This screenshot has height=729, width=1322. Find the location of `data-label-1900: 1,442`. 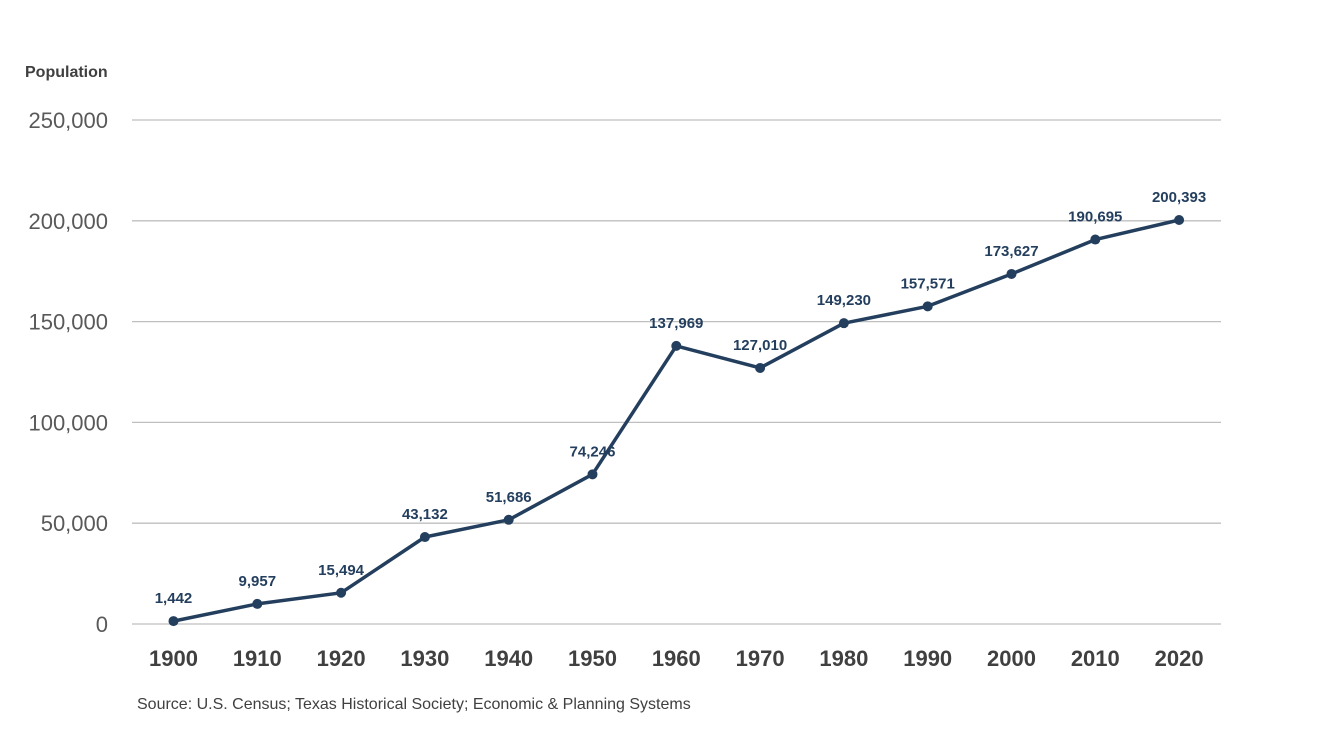

data-label-1900: 1,442 is located at coordinates (174, 598).